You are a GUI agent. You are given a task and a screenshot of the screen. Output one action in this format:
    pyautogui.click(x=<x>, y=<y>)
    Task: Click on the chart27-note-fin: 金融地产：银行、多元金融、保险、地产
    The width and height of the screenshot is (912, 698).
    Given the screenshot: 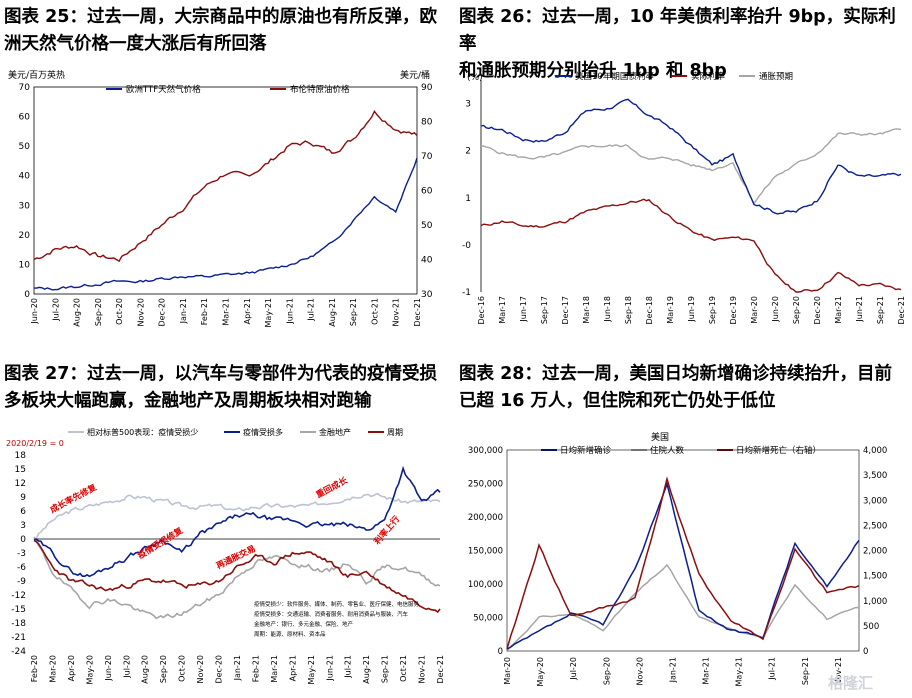 What is the action you would take?
    pyautogui.click(x=304, y=624)
    